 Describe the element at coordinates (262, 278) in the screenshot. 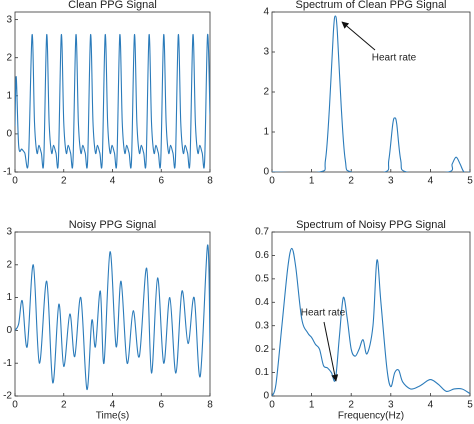

I see `y-tick-label: 0.5` at that location.